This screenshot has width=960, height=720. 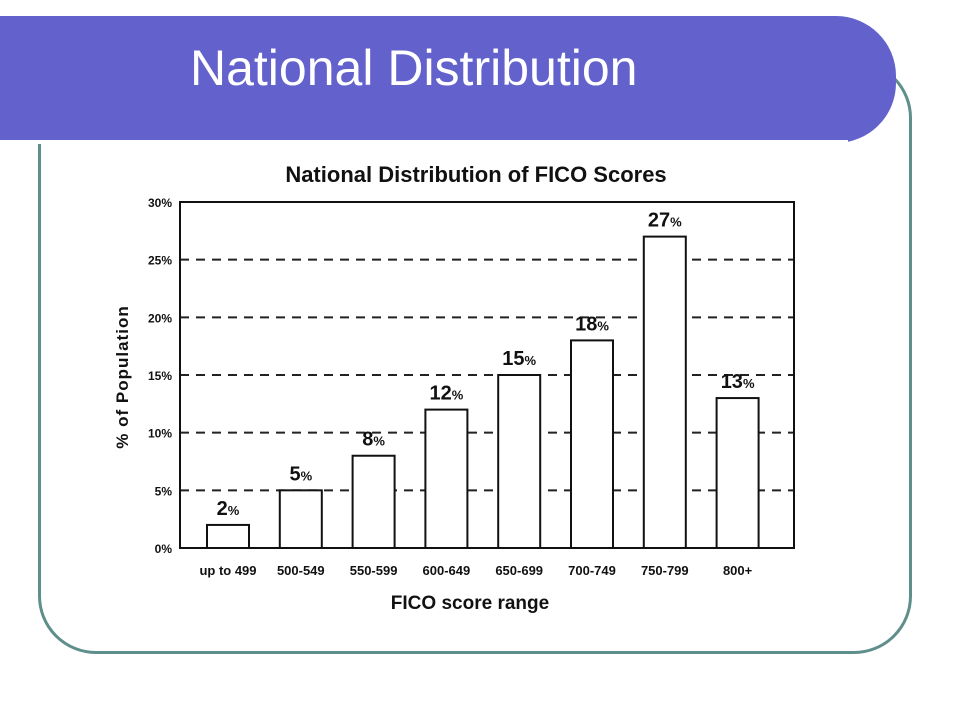 I want to click on title-underline, so click(x=424, y=142).